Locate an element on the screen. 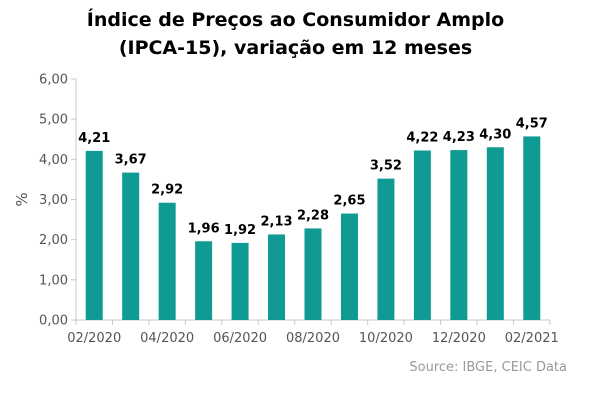 This screenshot has height=403, width=591. data-label: 3,52 is located at coordinates (386, 166).